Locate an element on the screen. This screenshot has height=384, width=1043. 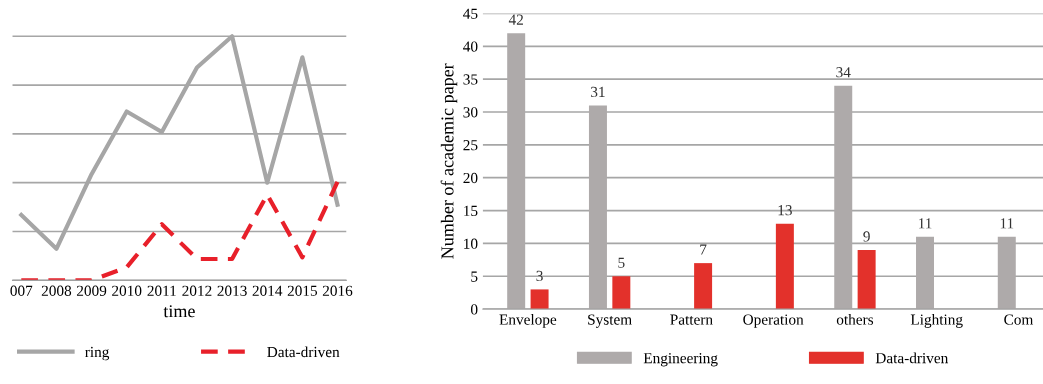
x-tick-label: Pattern is located at coordinates (691, 319).